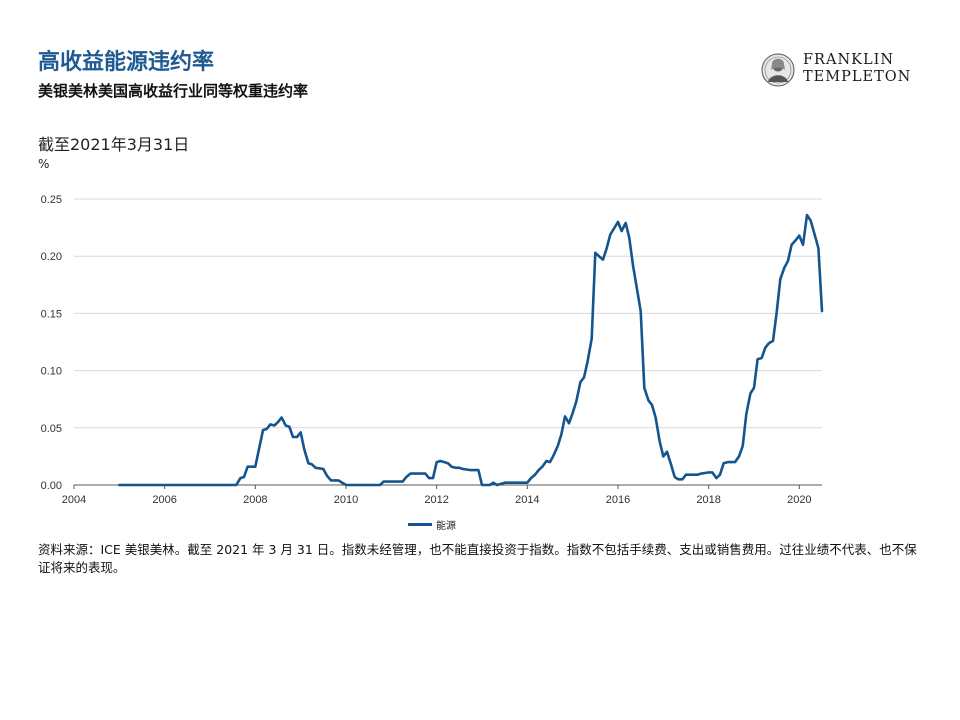  I want to click on y-tick-label: 0.00, so click(51, 486).